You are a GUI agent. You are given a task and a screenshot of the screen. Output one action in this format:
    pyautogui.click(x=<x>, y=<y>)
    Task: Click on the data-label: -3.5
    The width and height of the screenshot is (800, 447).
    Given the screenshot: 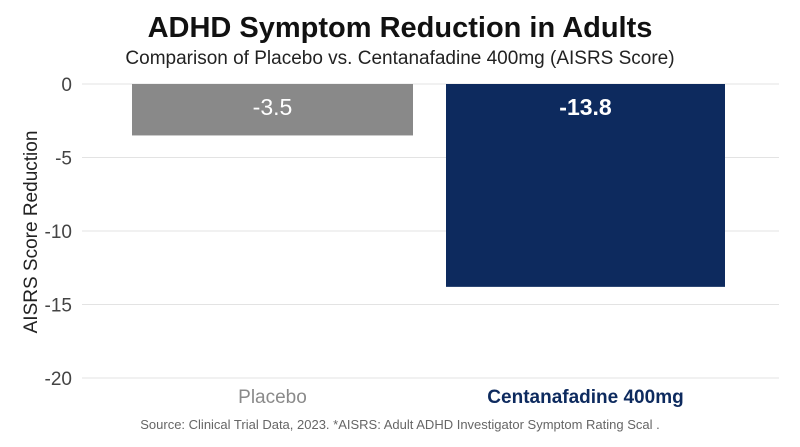 What is the action you would take?
    pyautogui.click(x=273, y=107)
    